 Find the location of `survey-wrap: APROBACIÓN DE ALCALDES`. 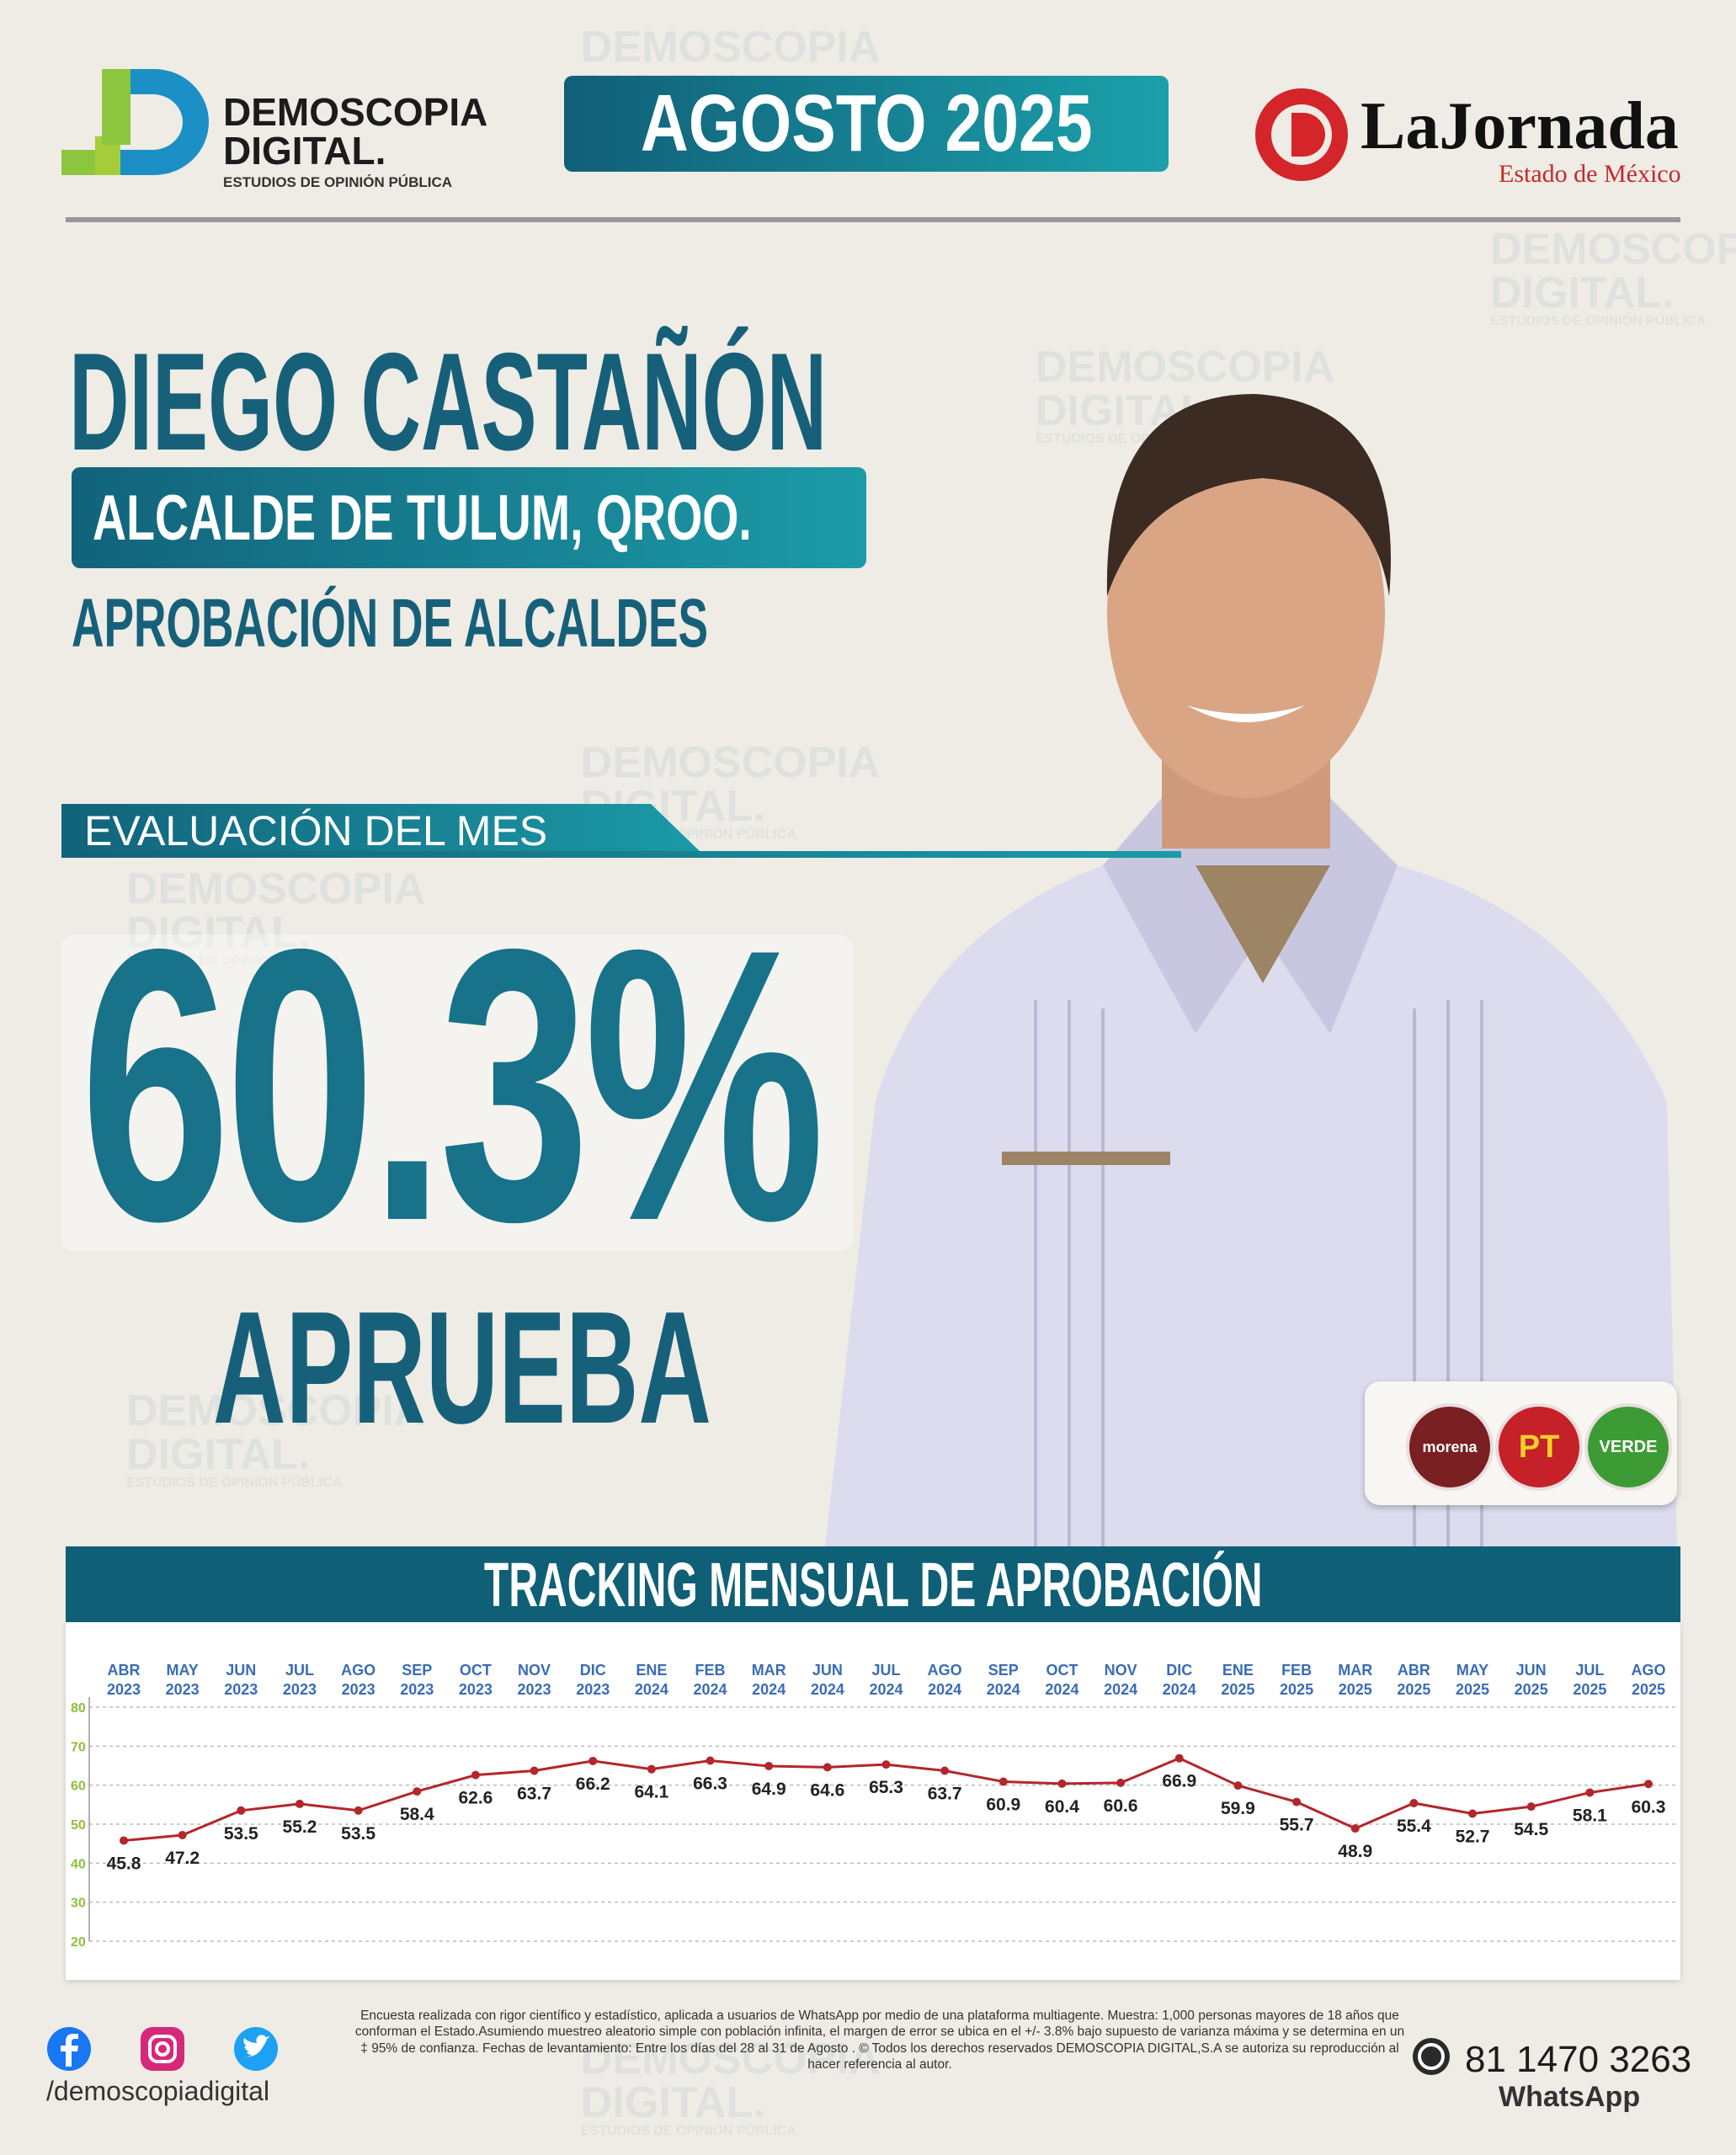

survey-wrap: APROBACIÓN DE ALCALDES is located at coordinates (561, 623).